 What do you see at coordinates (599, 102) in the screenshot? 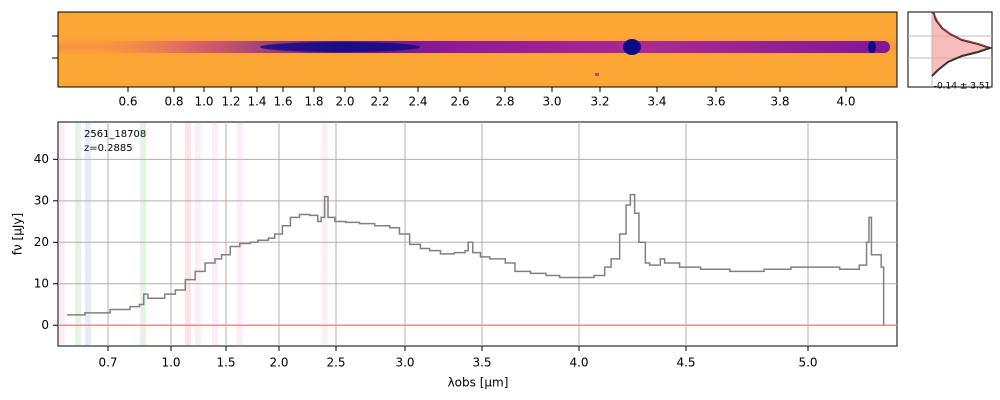
I see `x-tick-label: 3.2` at bounding box center [599, 102].